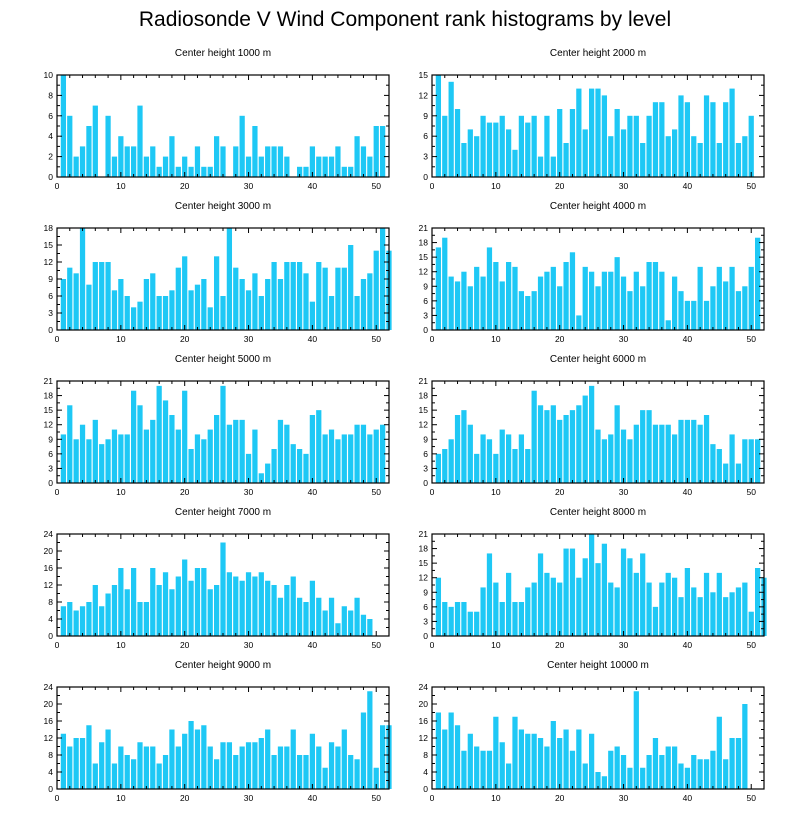  Describe the element at coordinates (223, 359) in the screenshot. I see `panel-title: Center height 5000 m` at that location.